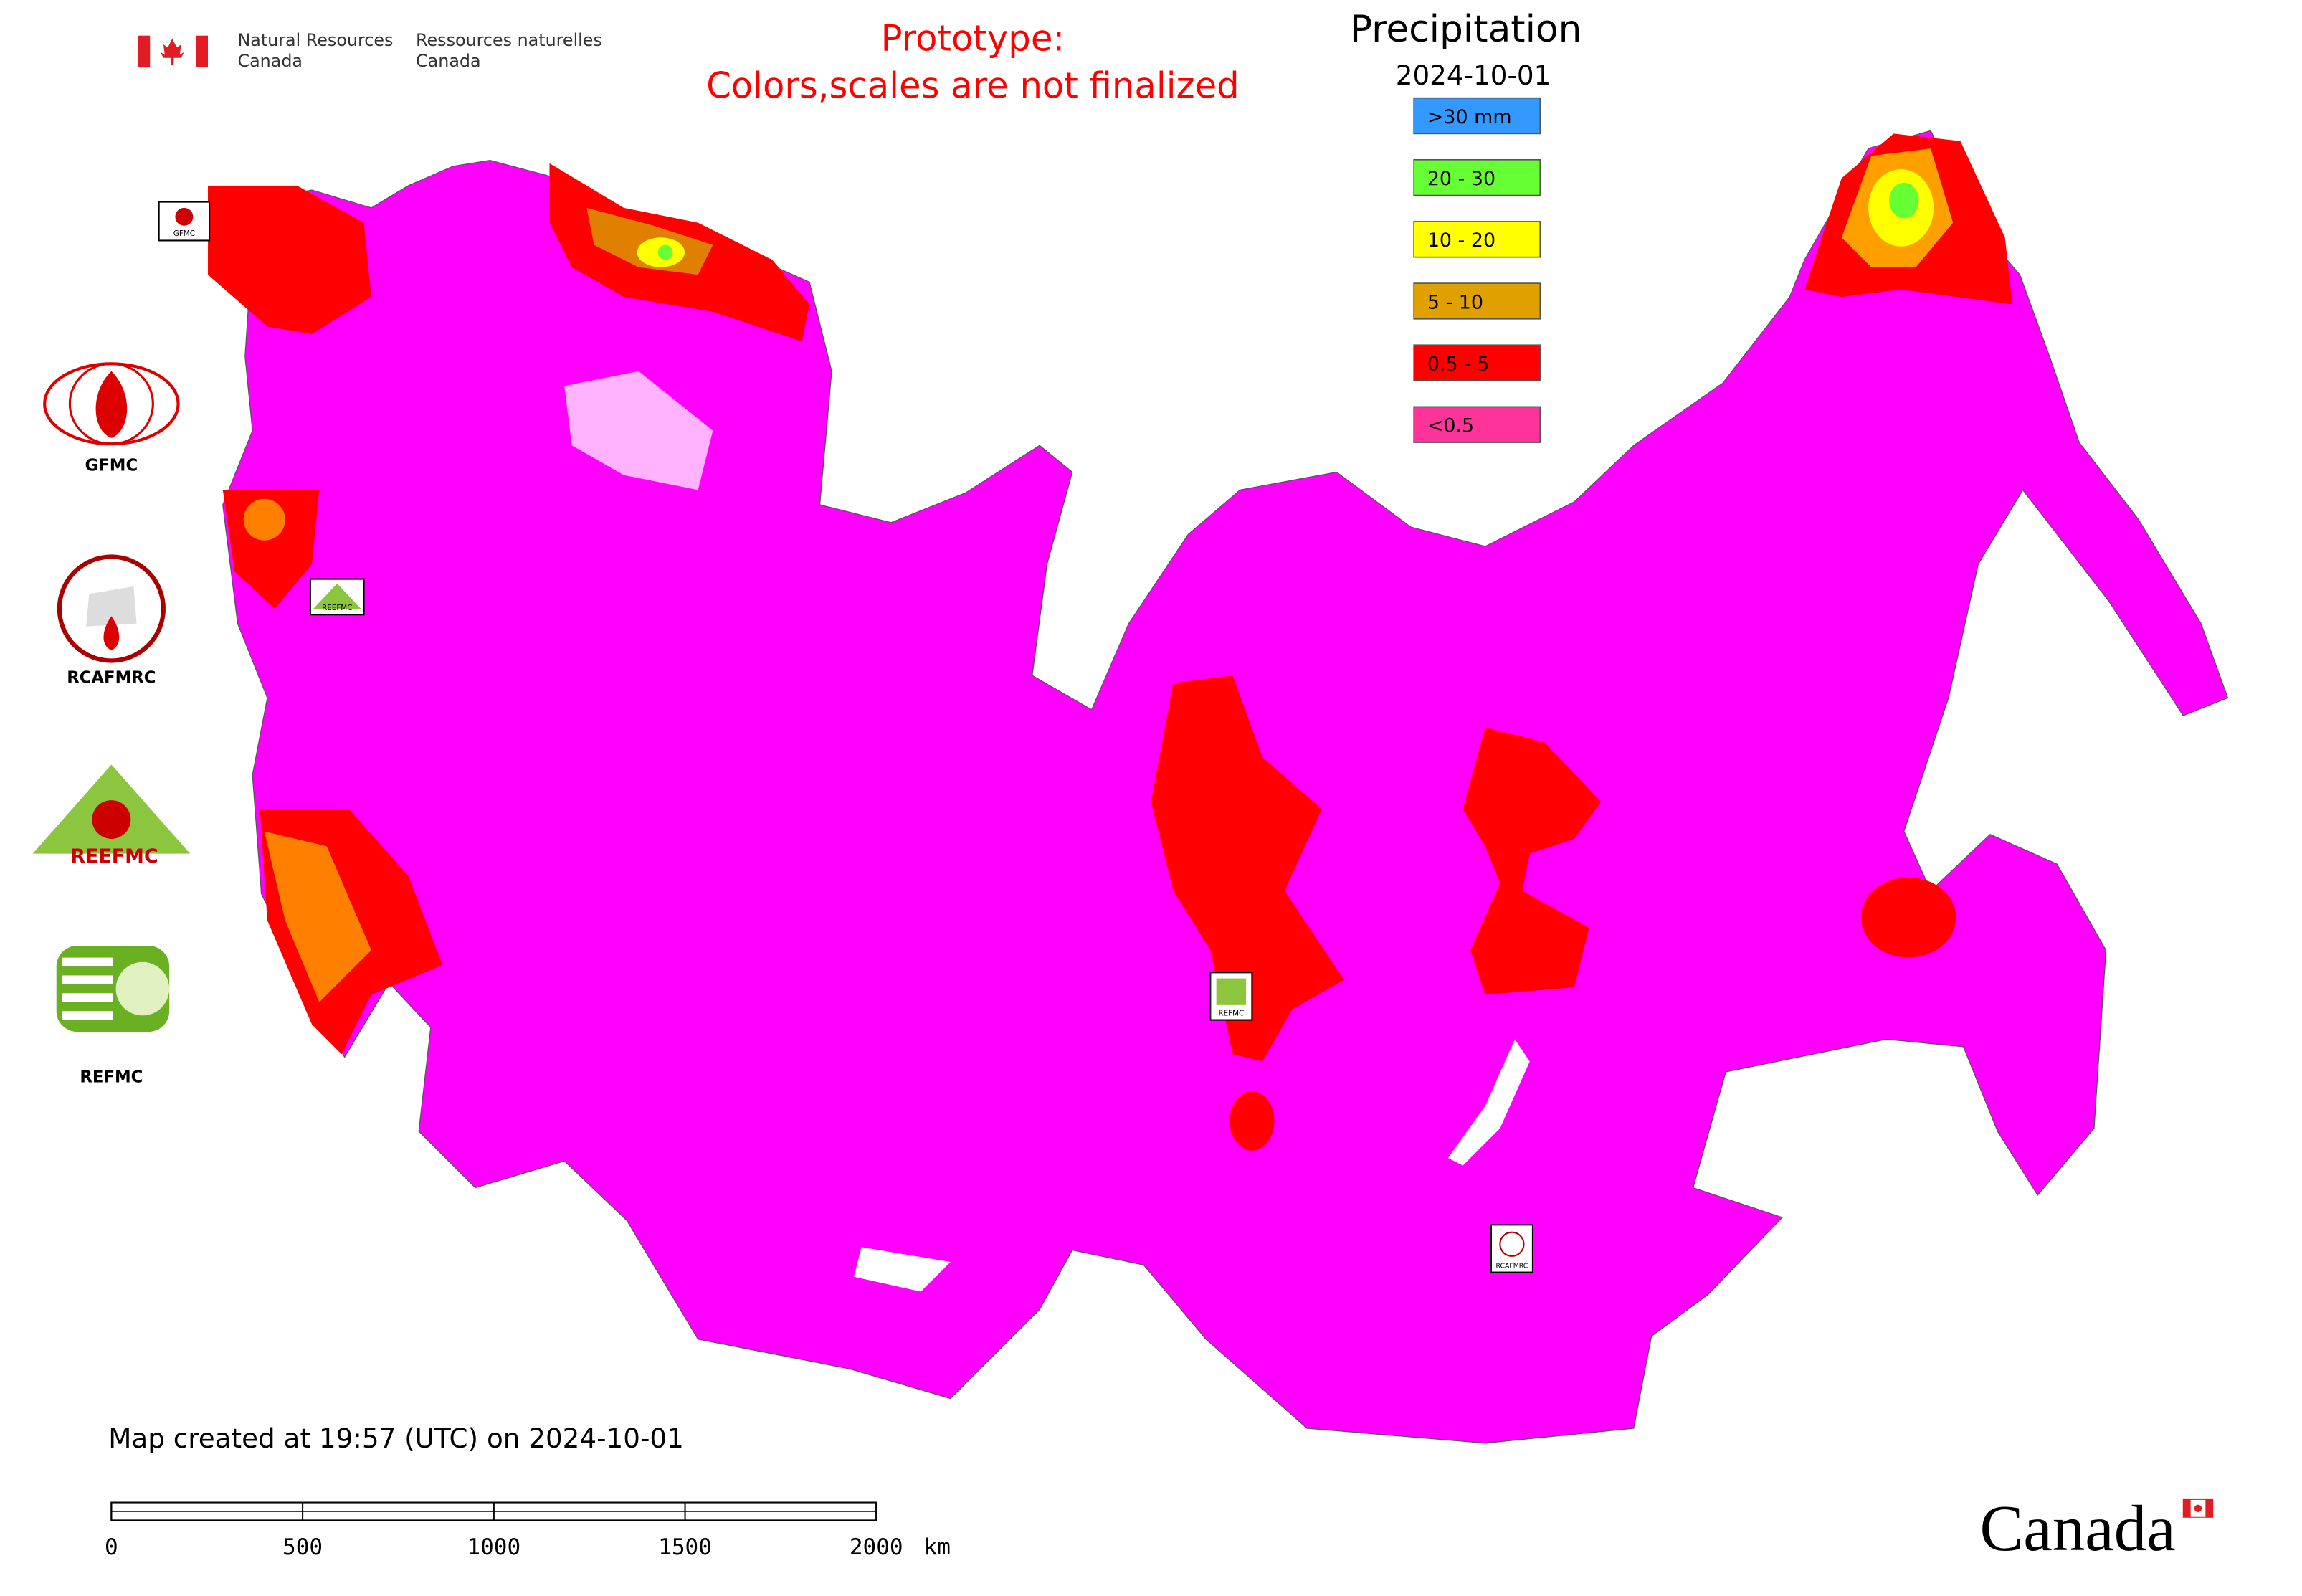  I want to click on badge: RCAFMRC, so click(1511, 1248).